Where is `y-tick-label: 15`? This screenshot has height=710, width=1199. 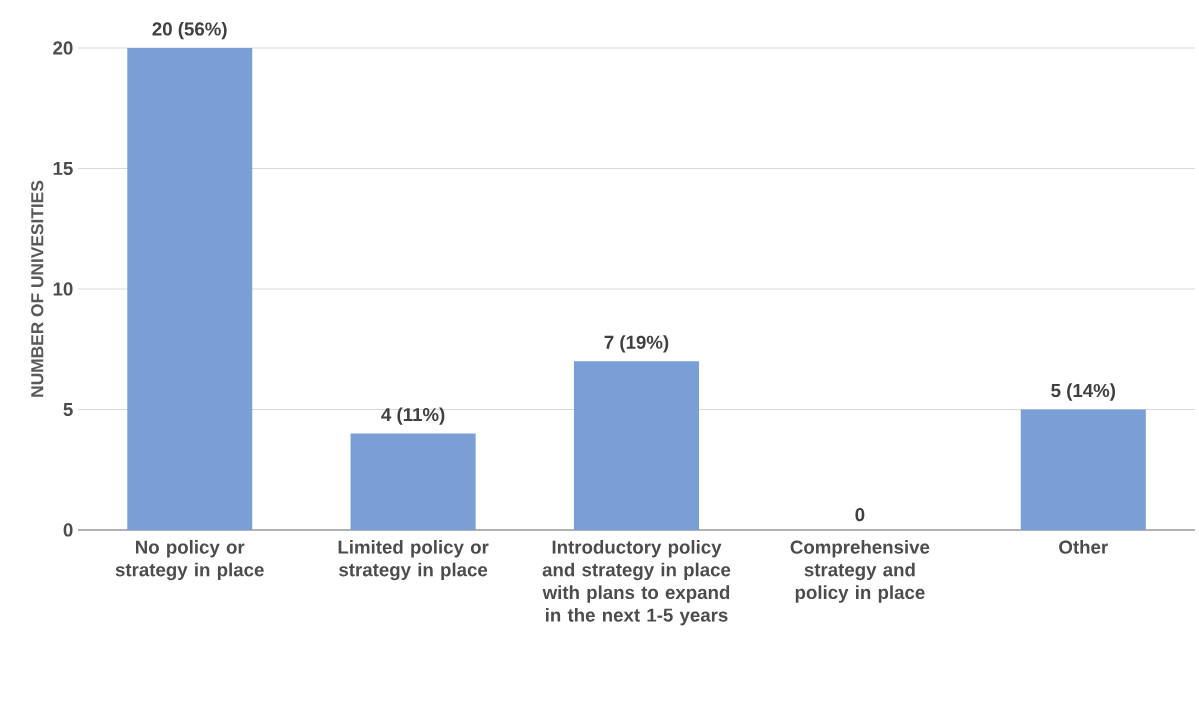 y-tick-label: 15 is located at coordinates (63, 168).